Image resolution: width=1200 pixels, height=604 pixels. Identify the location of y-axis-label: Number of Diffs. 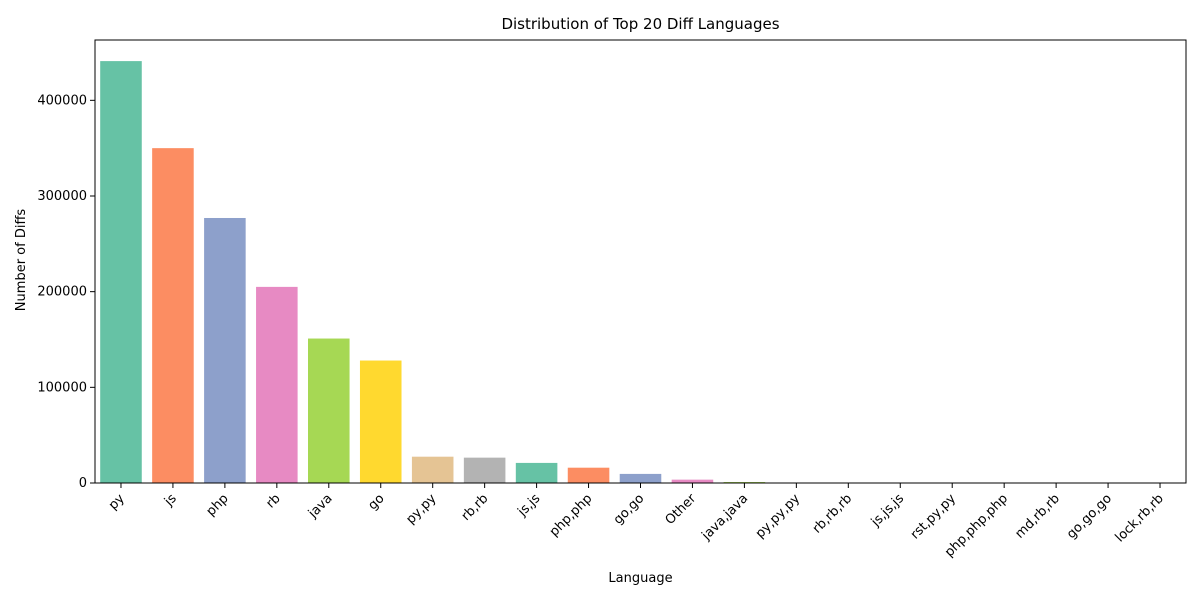
(21, 260).